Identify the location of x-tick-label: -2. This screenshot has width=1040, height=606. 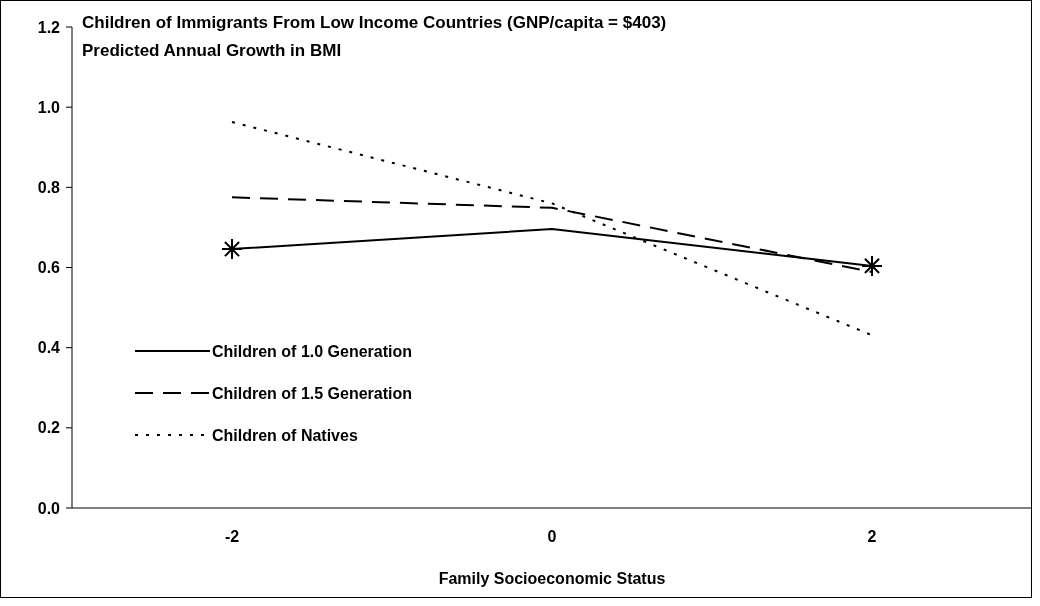
(232, 536).